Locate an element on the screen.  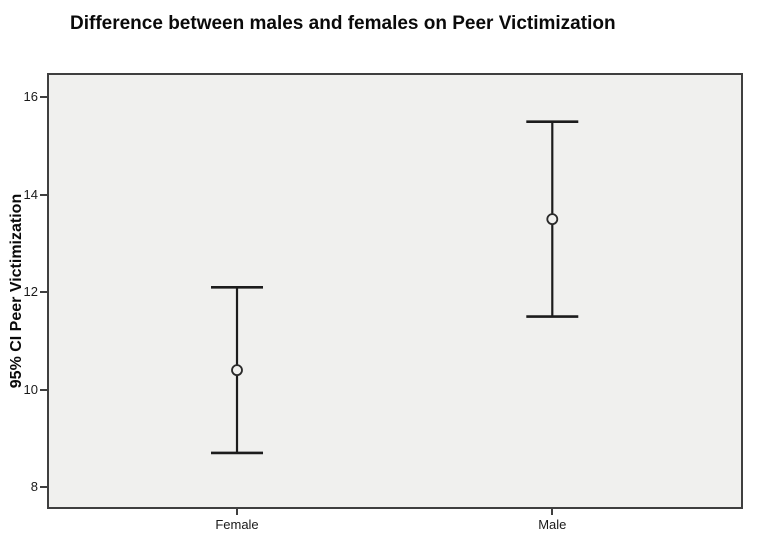
y-tick-label: 10 is located at coordinates (30, 389).